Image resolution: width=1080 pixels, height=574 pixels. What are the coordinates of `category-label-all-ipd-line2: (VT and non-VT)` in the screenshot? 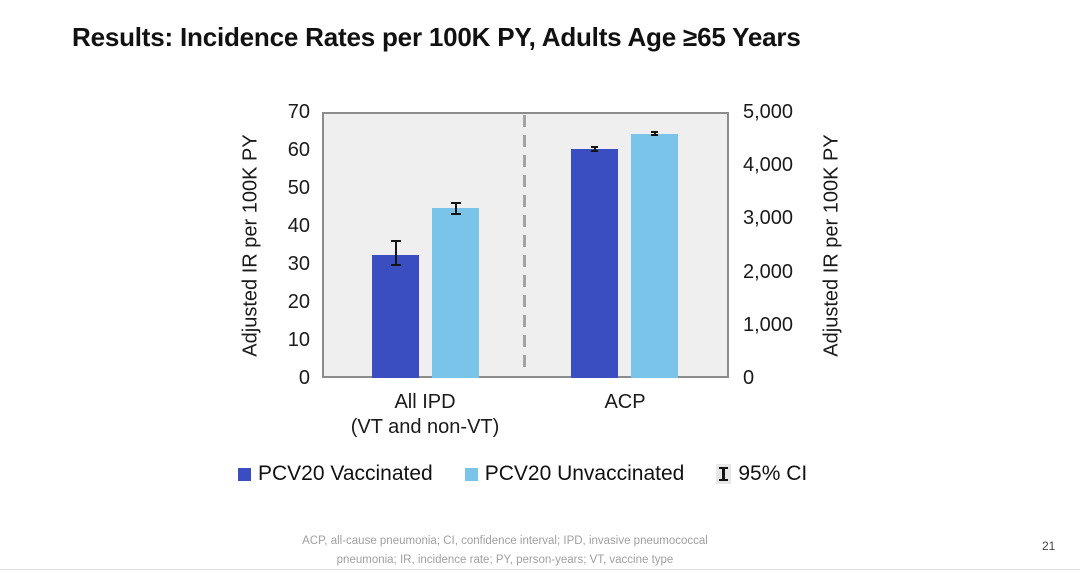 It's located at (425, 427).